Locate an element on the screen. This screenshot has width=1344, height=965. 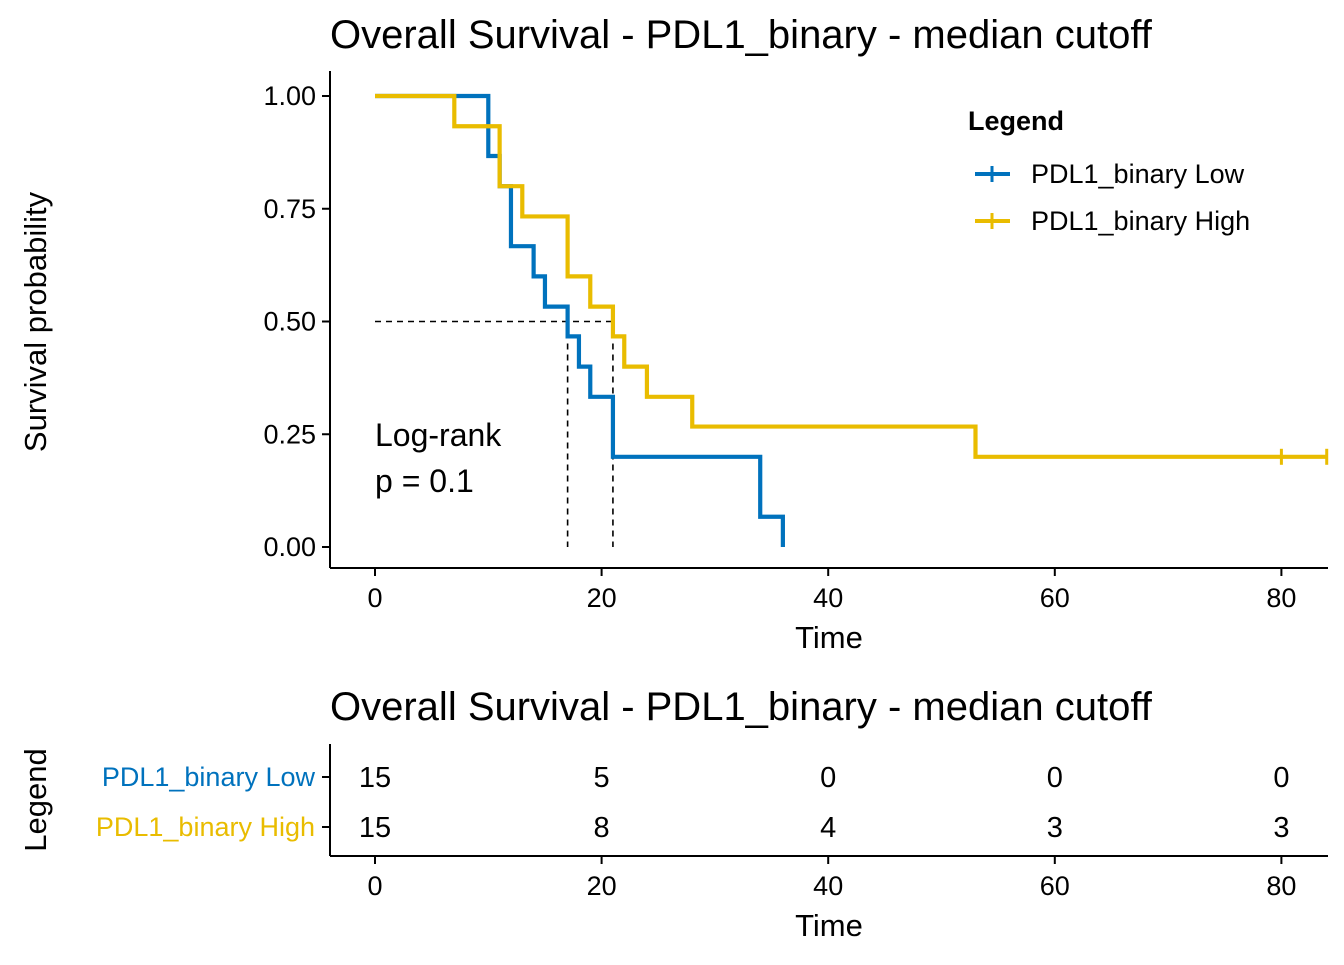
legend-label-low: PDL1_binary Low is located at coordinates (1138, 174).